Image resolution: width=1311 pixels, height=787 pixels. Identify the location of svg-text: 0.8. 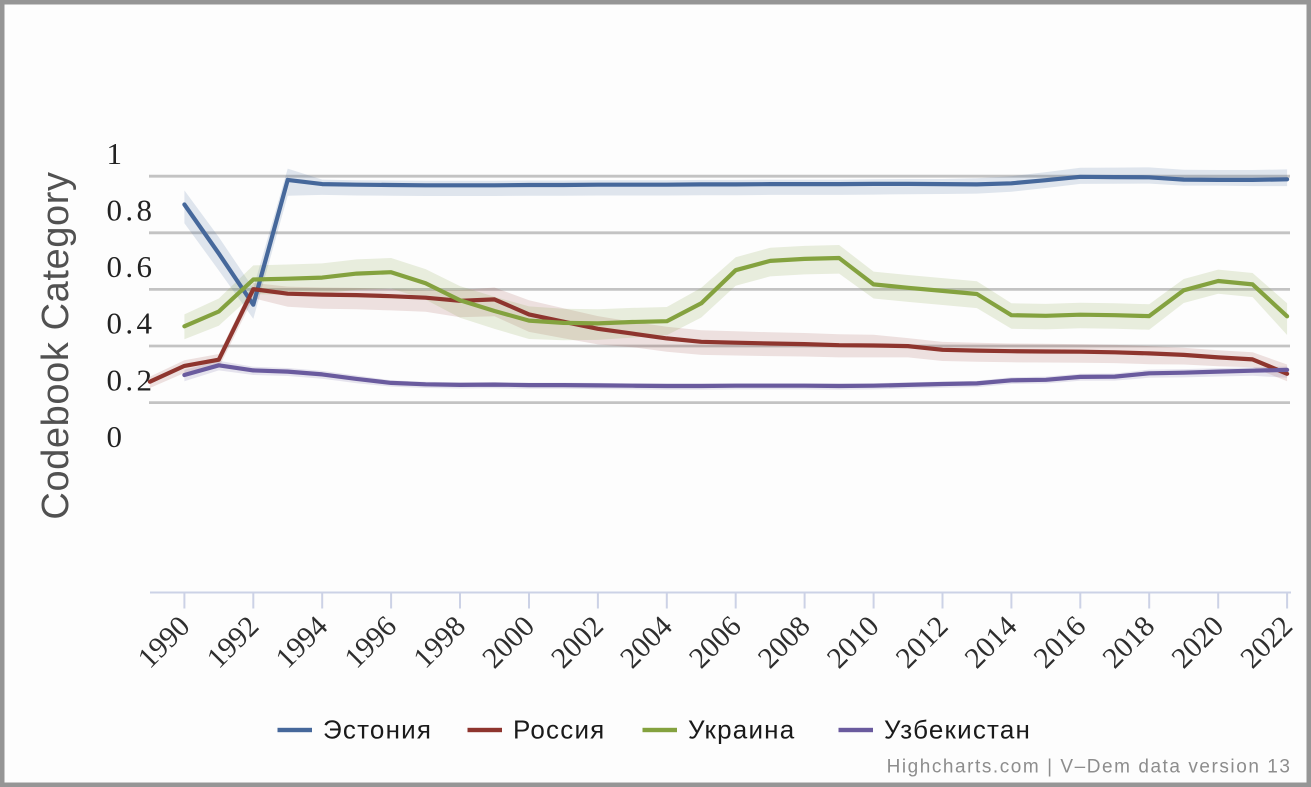
(130, 209).